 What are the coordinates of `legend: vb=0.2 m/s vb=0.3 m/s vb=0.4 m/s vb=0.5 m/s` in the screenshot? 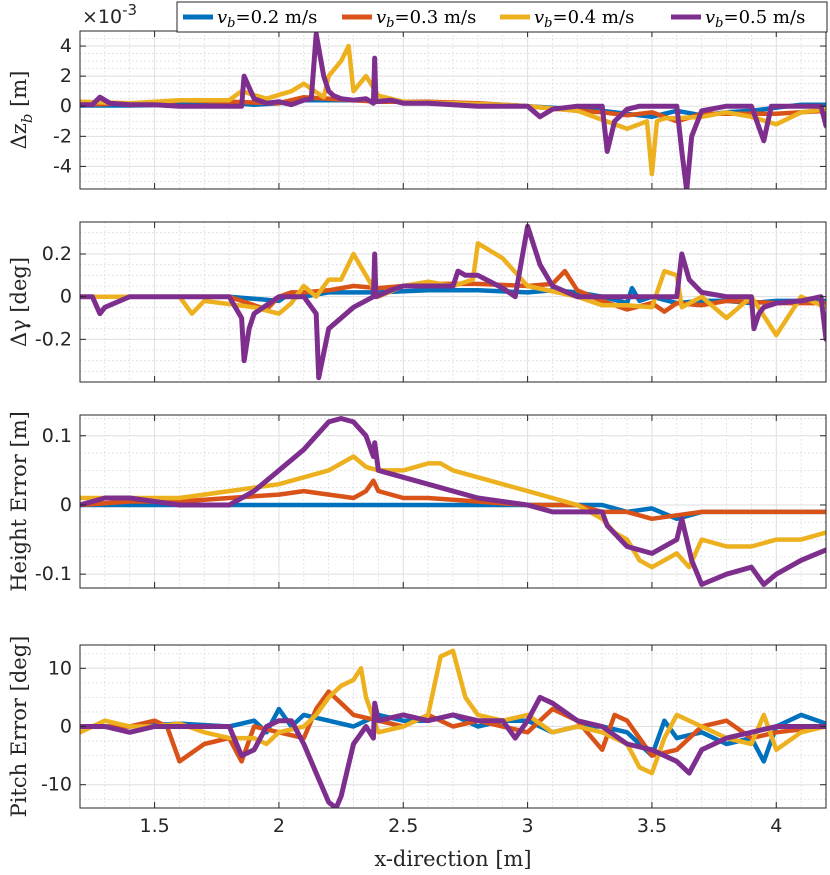 It's located at (502, 17).